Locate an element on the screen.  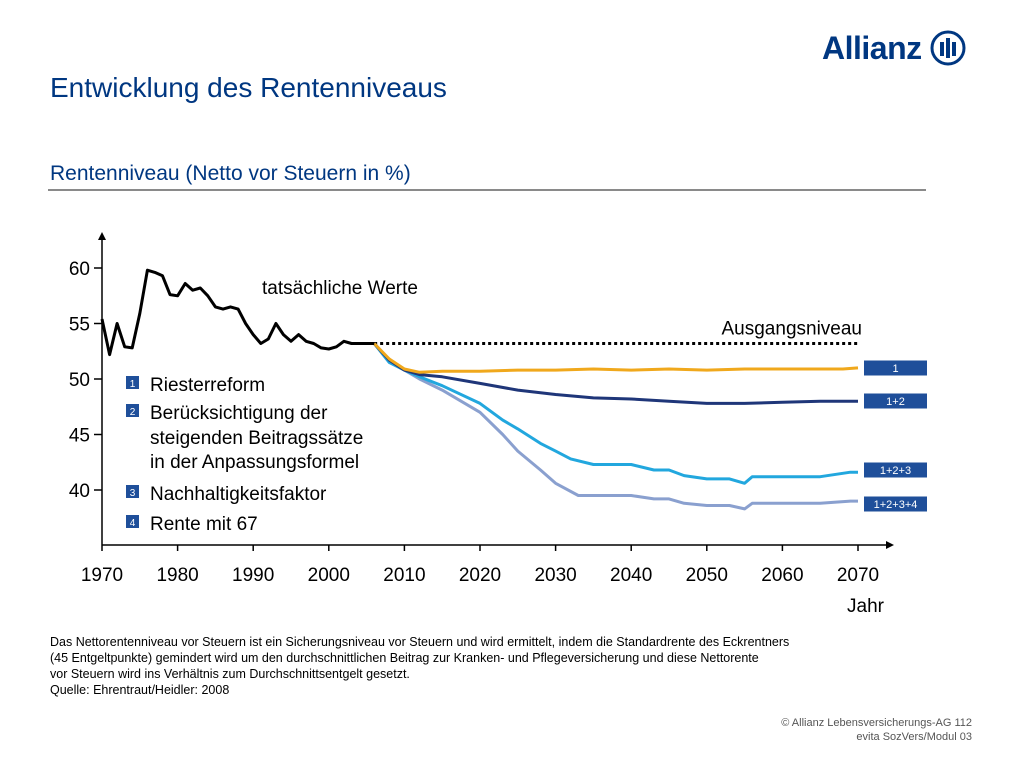
allianz-eagle-icon is located at coordinates (948, 48).